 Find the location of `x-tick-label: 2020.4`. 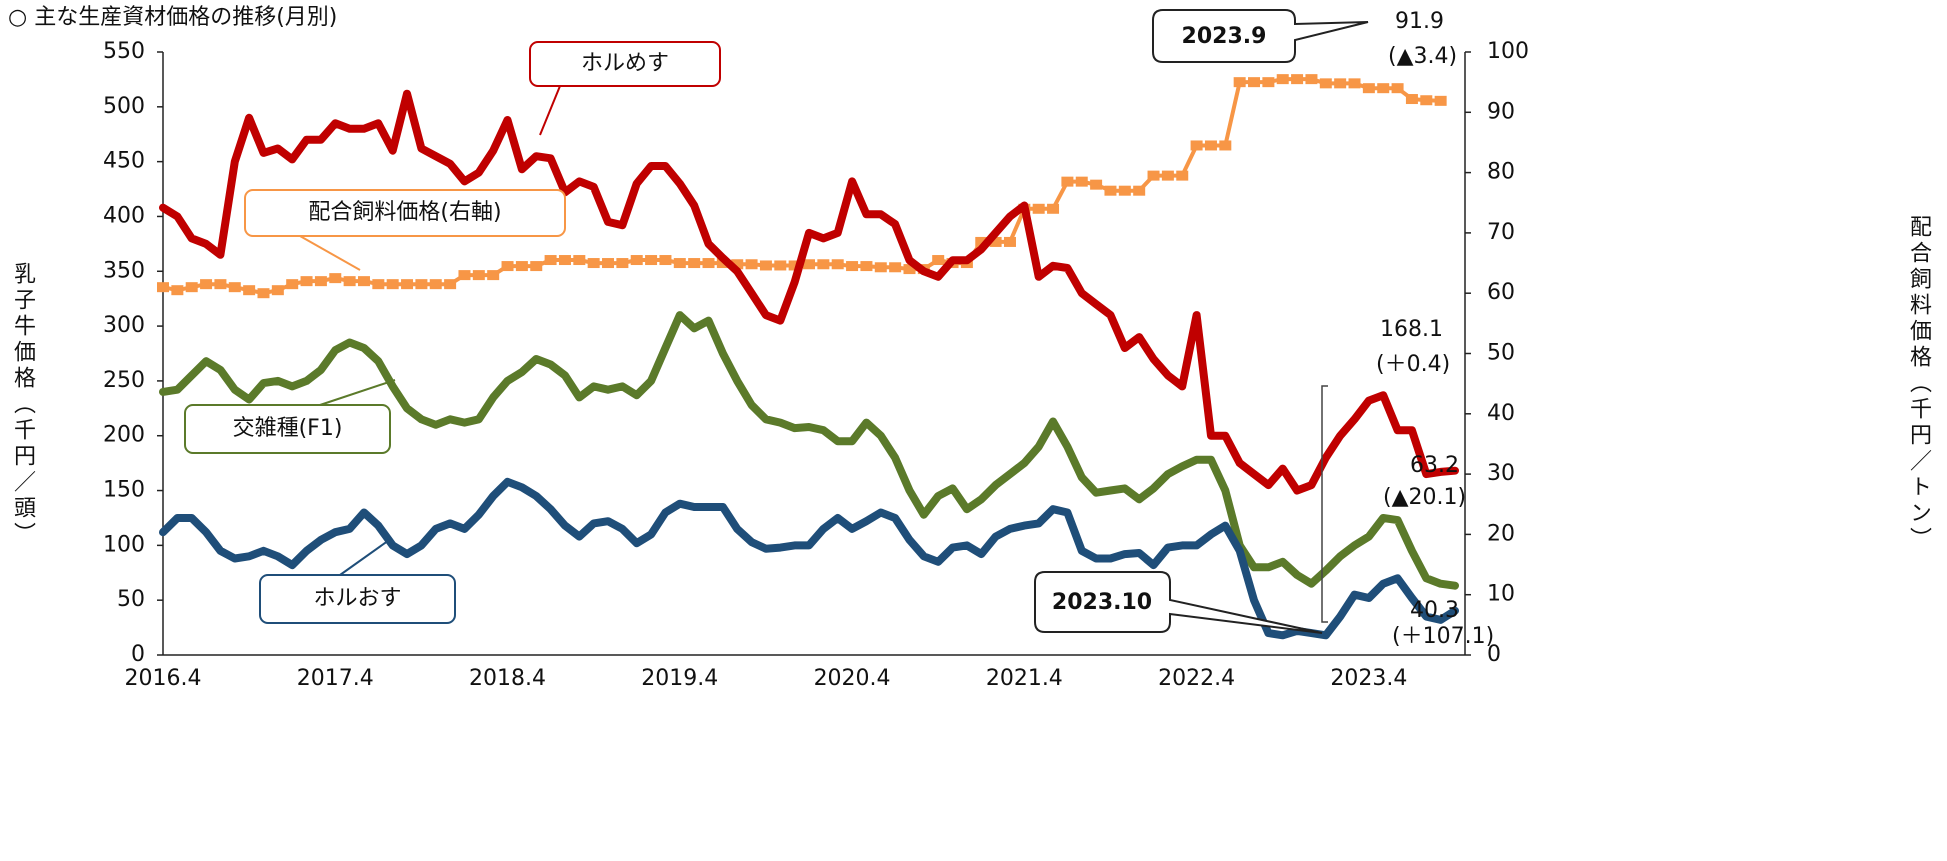

x-tick-label: 2020.4 is located at coordinates (852, 678).